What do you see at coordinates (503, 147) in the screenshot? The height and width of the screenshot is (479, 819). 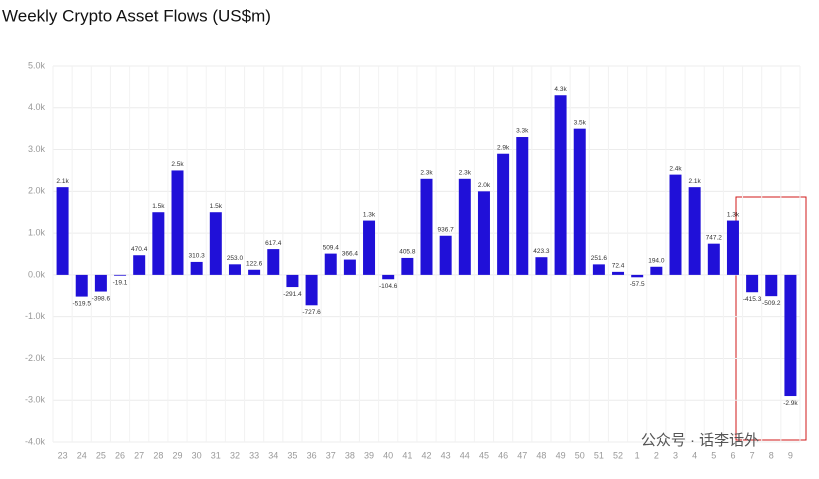 I see `value-label: 2.9k` at bounding box center [503, 147].